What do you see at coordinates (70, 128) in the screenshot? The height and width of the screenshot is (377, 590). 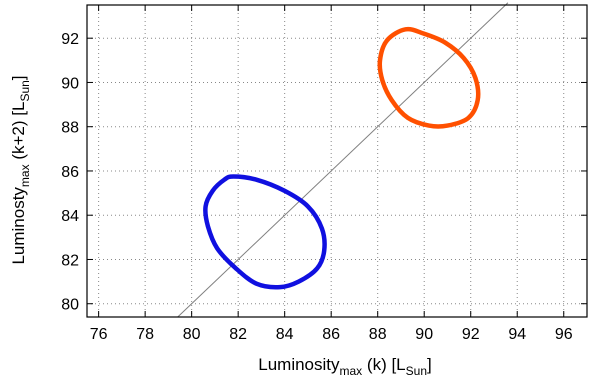 I see `y-tick-label: 88` at bounding box center [70, 128].